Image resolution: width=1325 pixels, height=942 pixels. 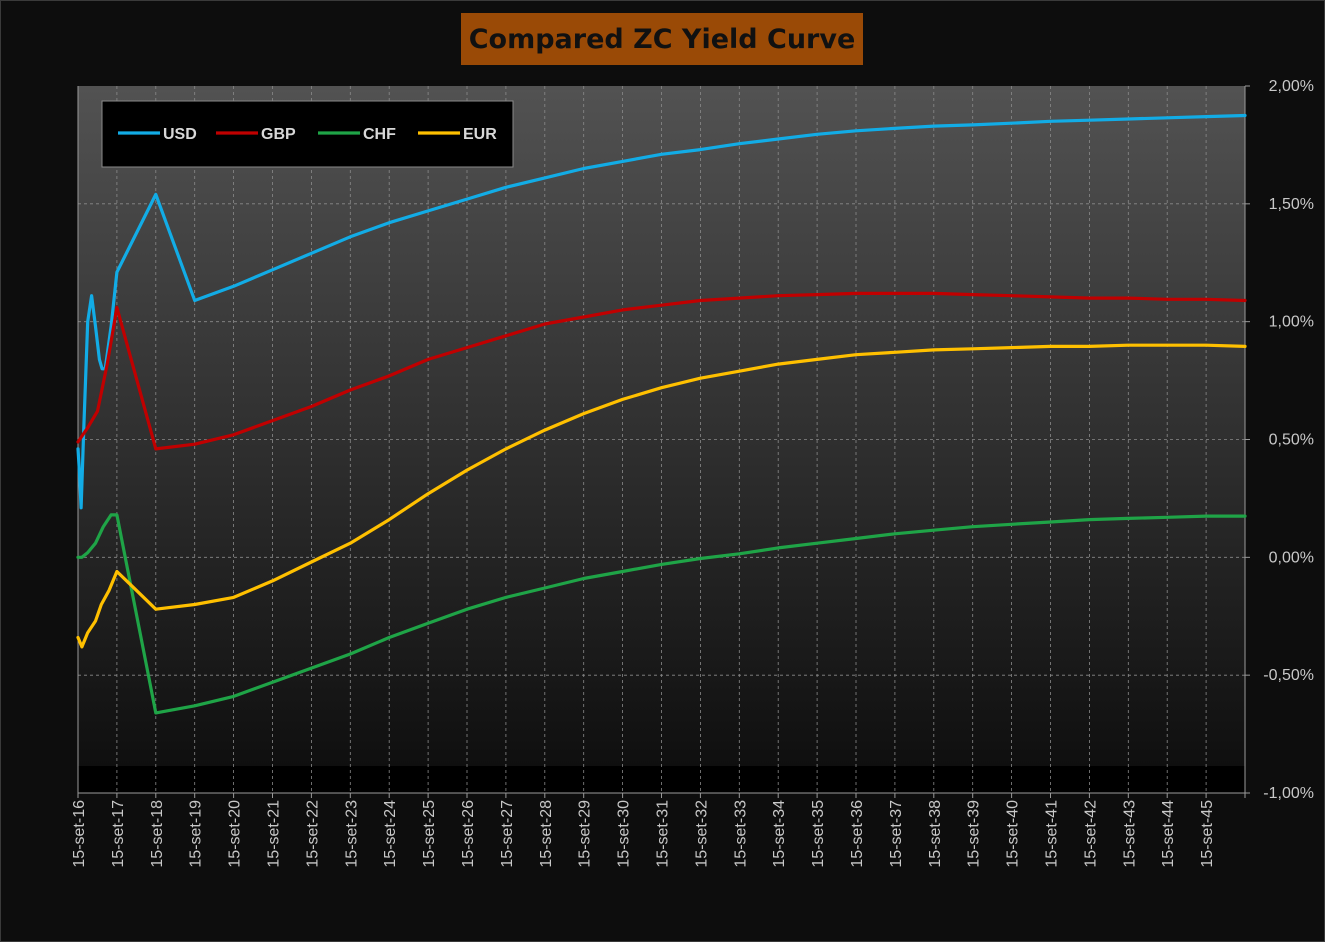 What do you see at coordinates (507, 834) in the screenshot?
I see `x-tick-label: 15-set-27` at bounding box center [507, 834].